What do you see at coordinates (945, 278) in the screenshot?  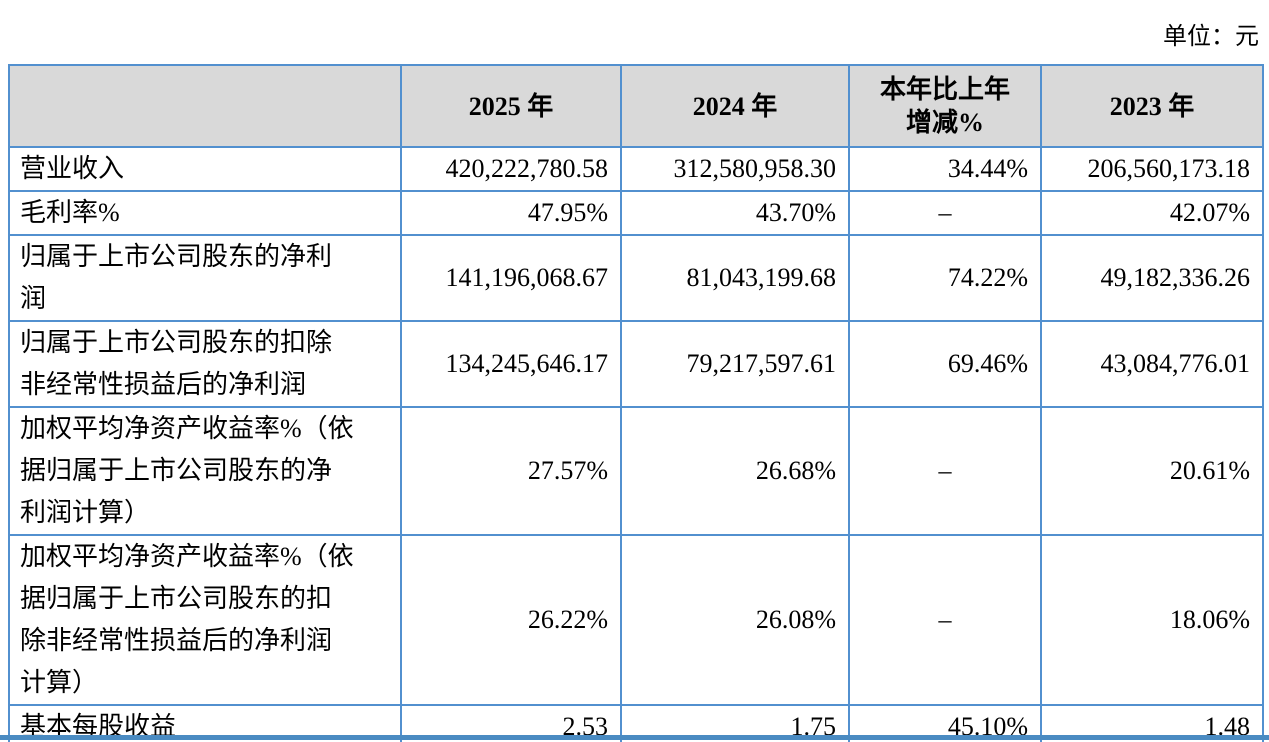 I see `value-change: 74.22%` at bounding box center [945, 278].